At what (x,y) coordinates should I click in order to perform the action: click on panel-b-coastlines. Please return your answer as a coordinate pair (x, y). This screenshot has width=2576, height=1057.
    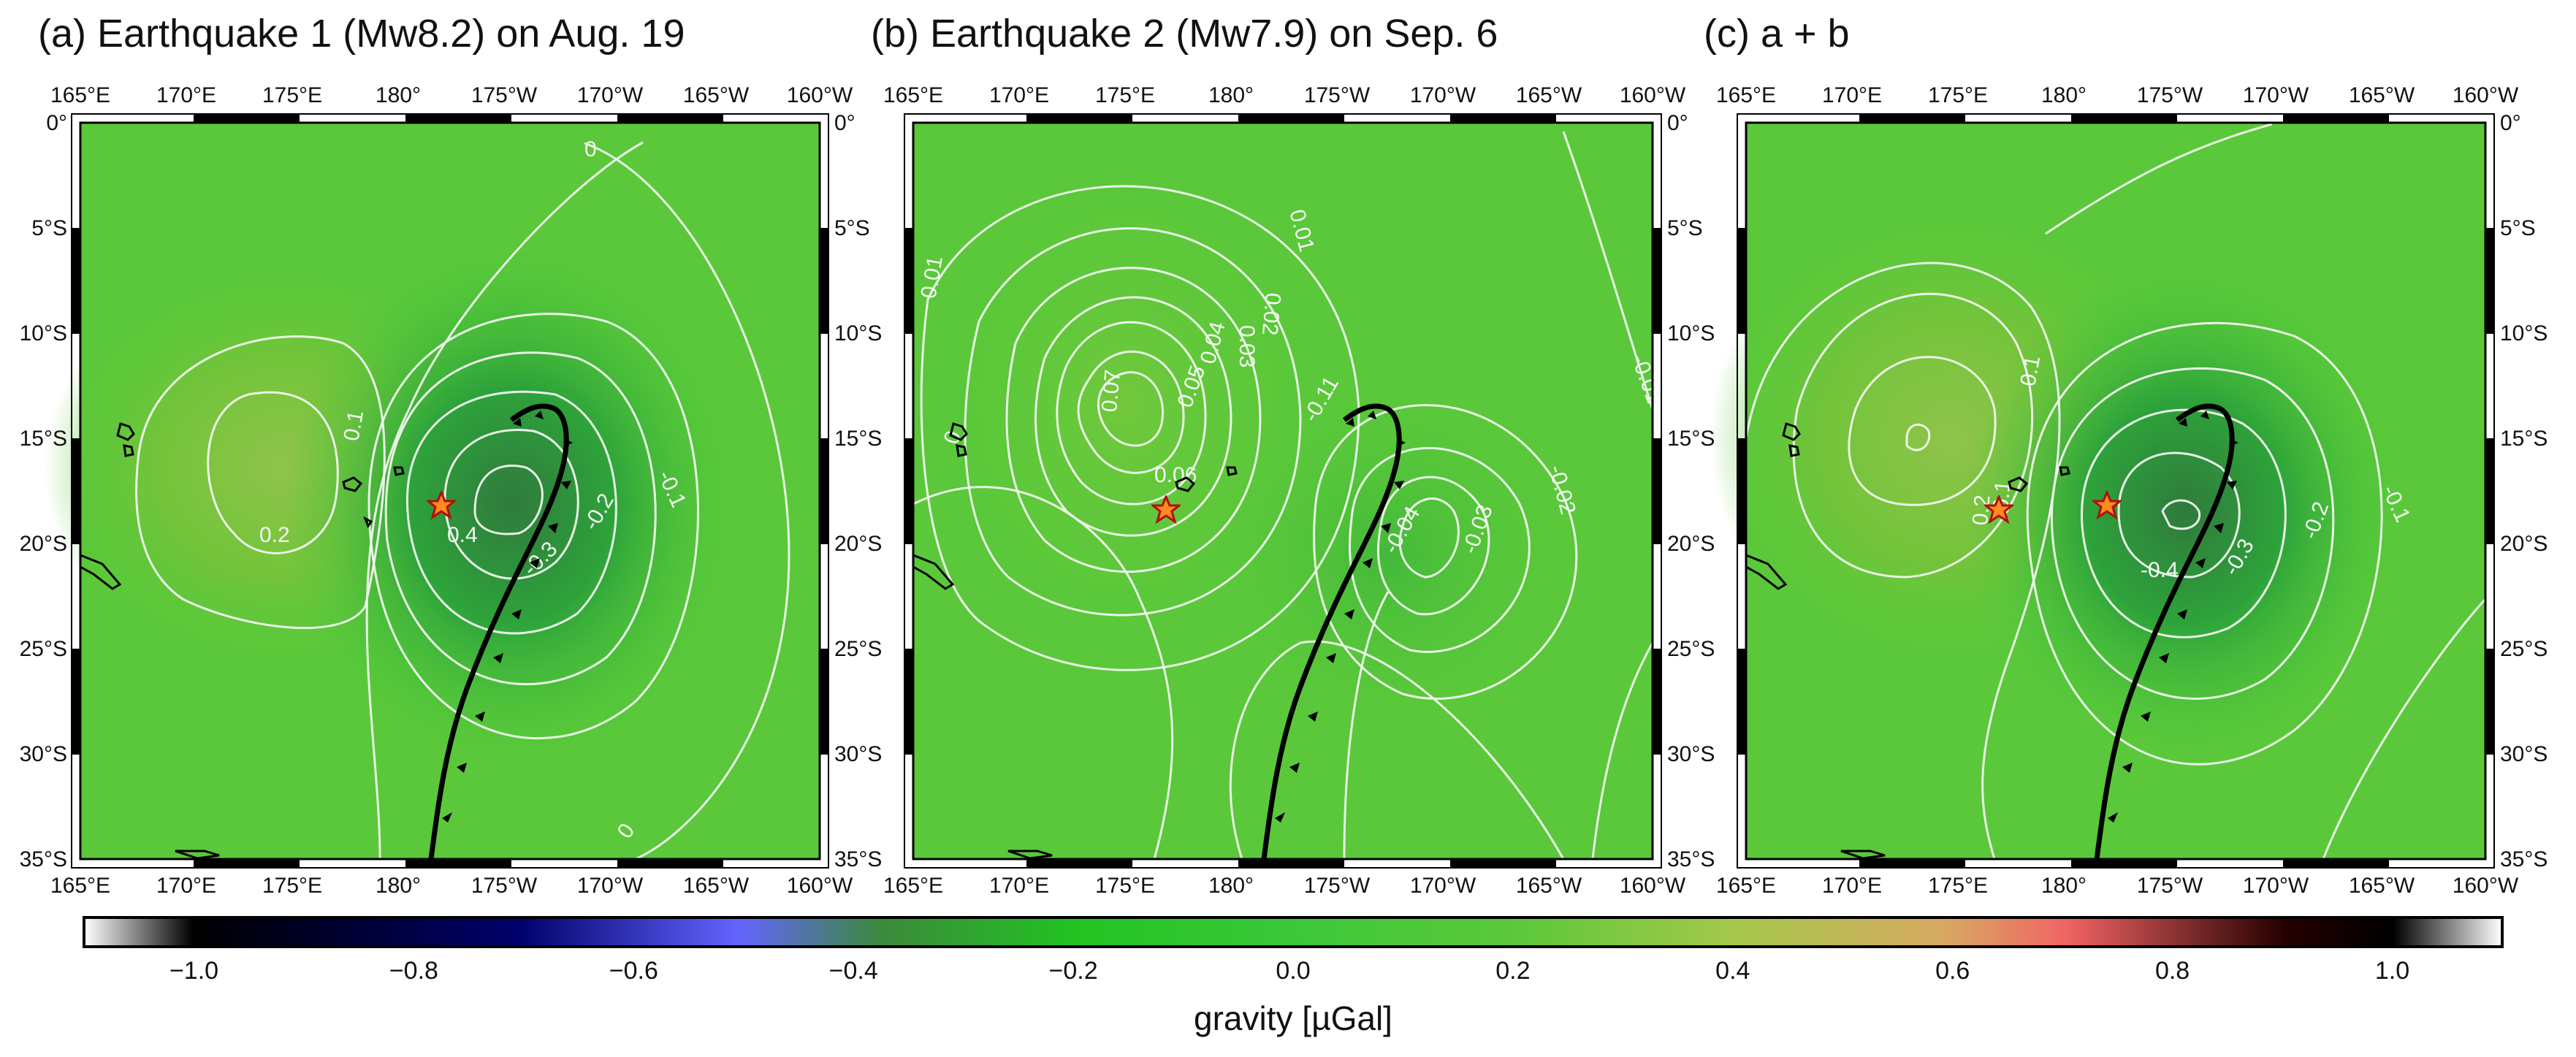
    Looking at the image, I should click on (1075, 641).